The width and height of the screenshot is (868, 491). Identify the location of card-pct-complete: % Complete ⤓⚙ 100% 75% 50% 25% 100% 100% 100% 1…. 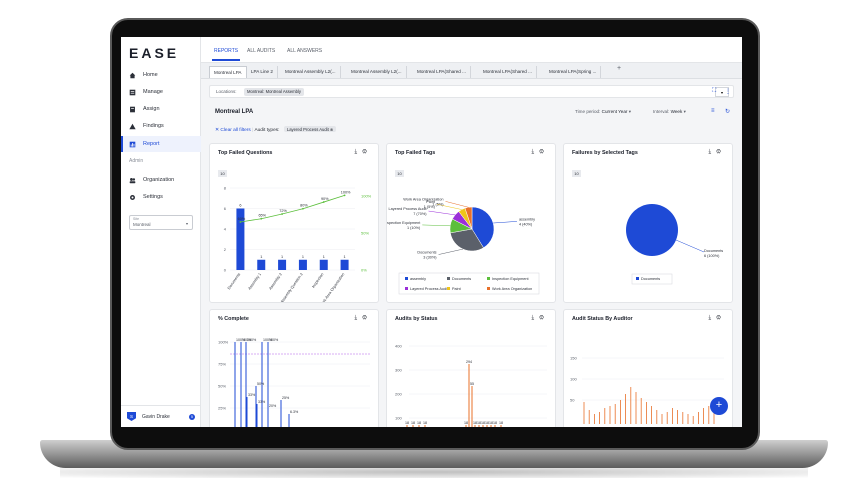
(294, 368).